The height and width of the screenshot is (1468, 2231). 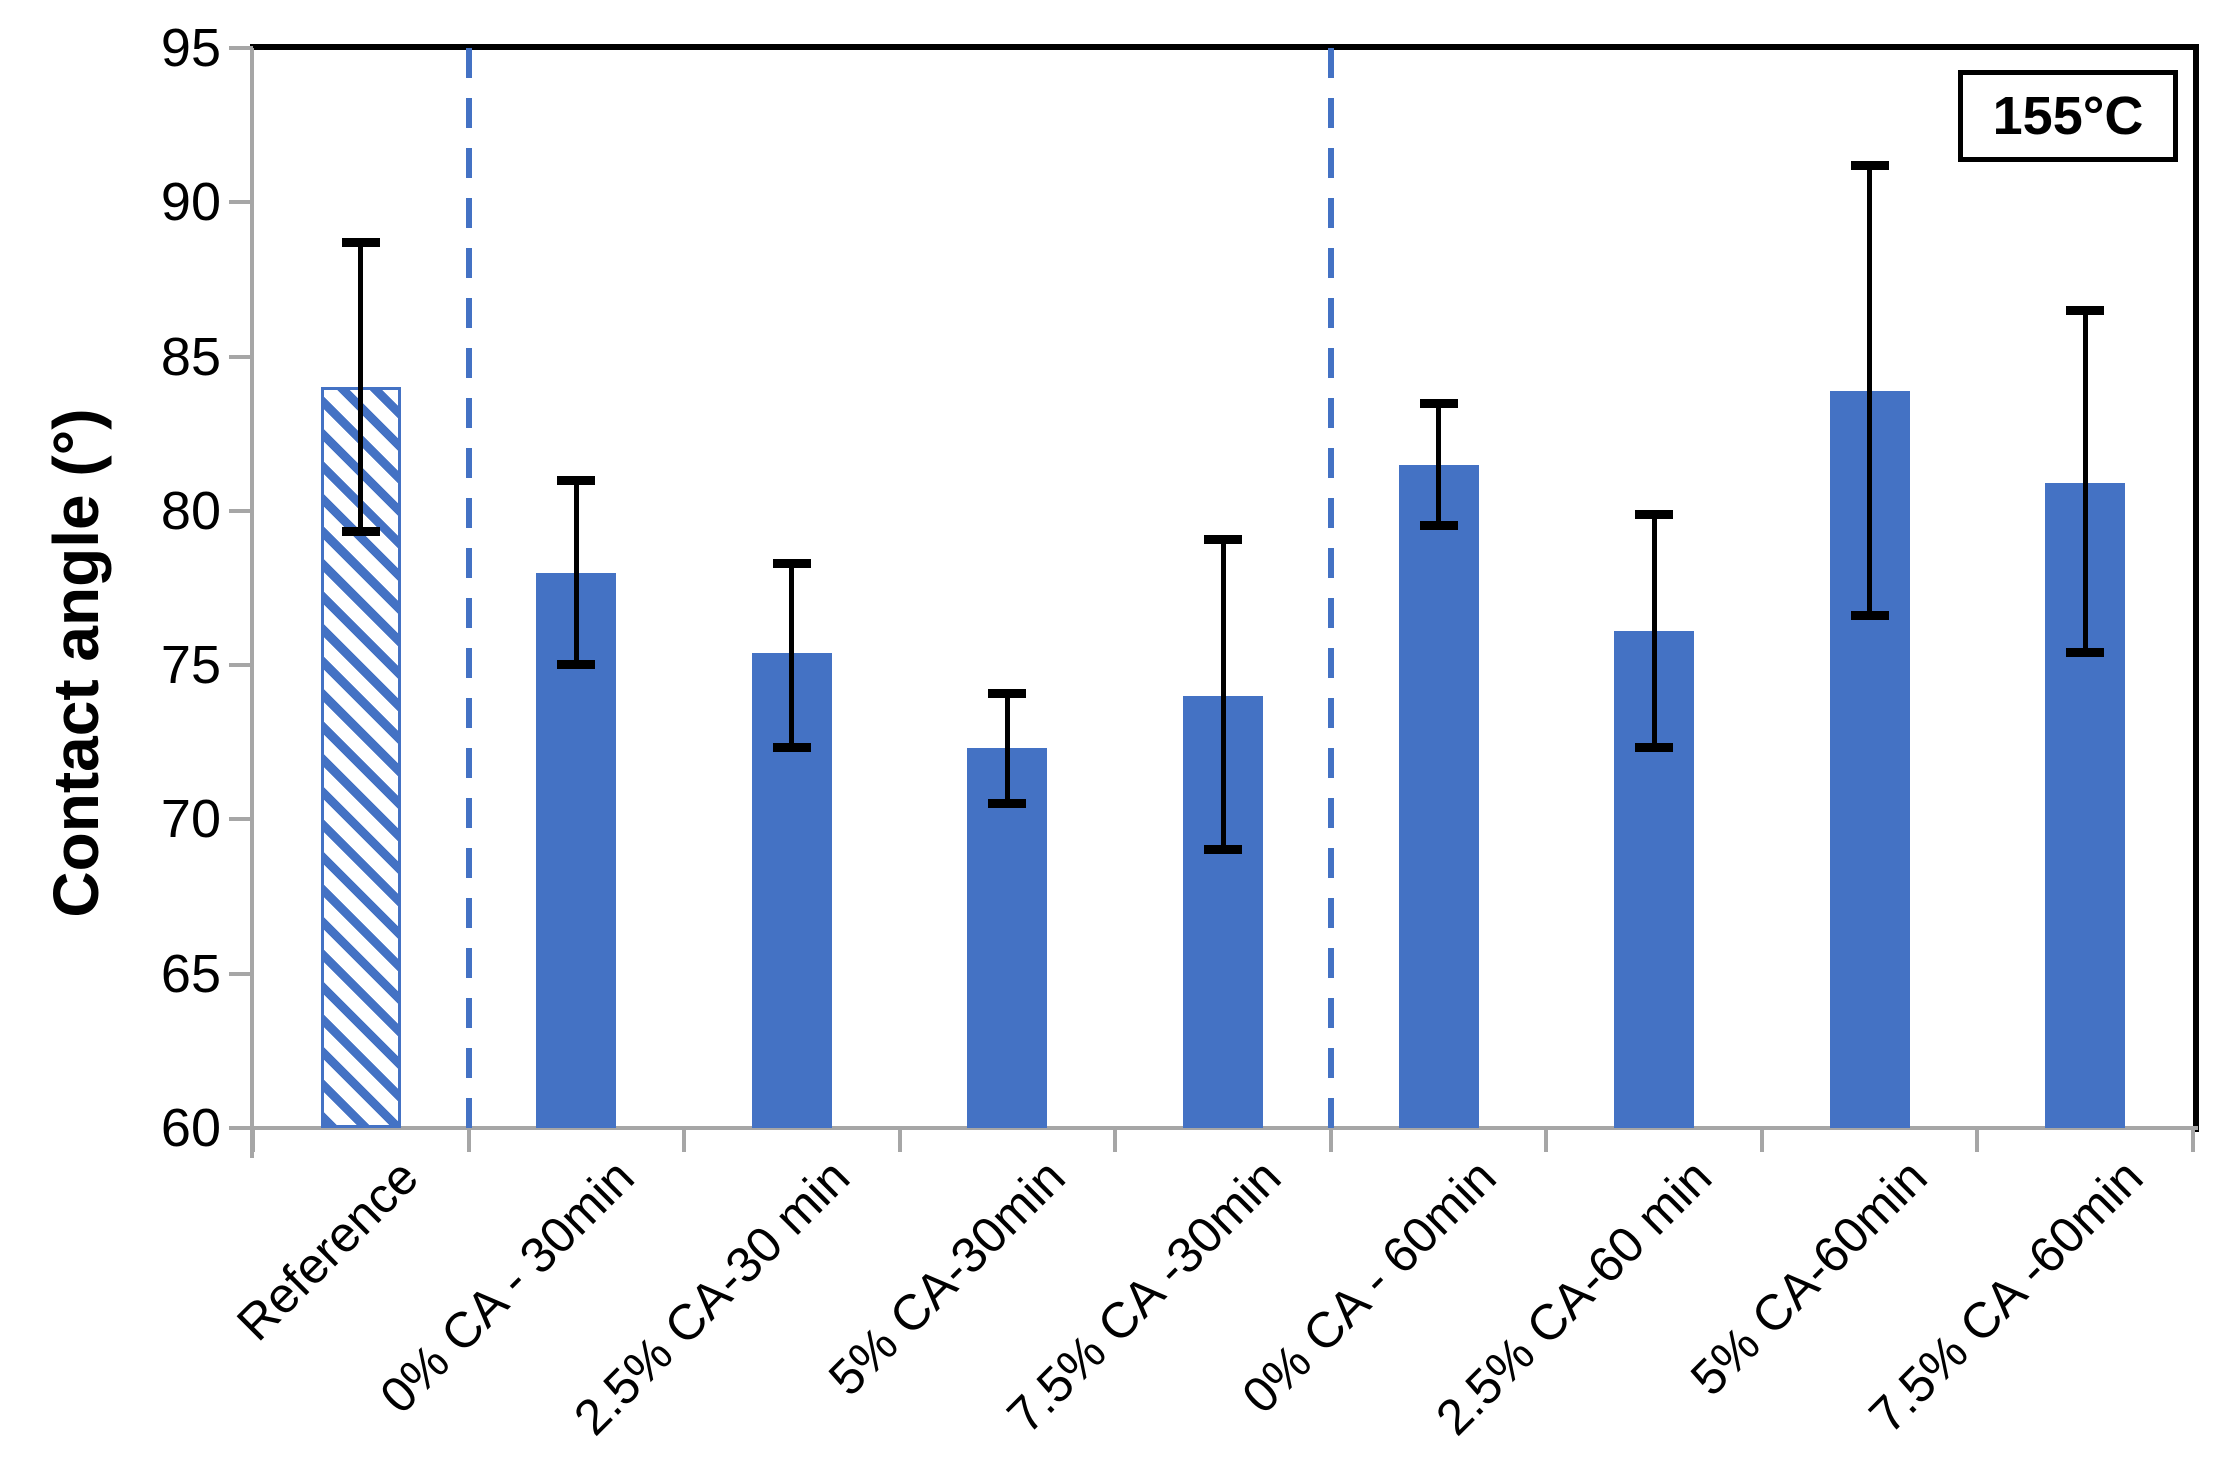 What do you see at coordinates (190, 819) in the screenshot?
I see `y-axis-tick-label: 70` at bounding box center [190, 819].